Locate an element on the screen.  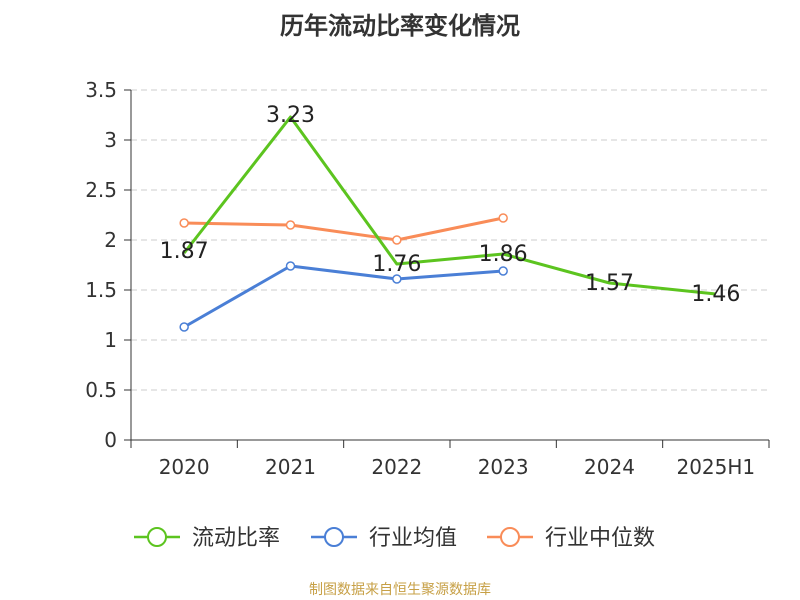
legend-item: 行业中位数 is located at coordinates (571, 538).